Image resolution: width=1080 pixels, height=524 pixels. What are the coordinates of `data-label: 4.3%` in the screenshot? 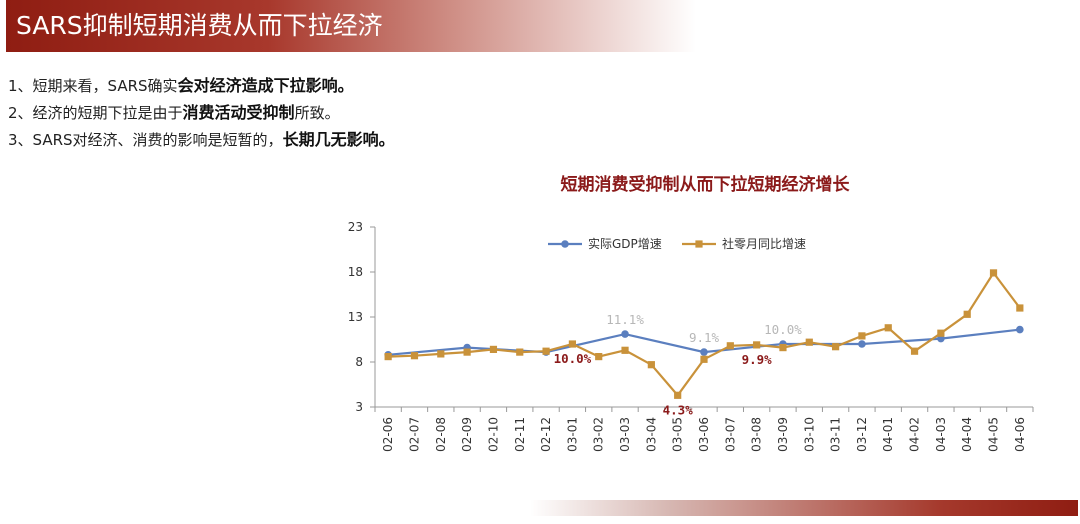 It's located at (678, 409).